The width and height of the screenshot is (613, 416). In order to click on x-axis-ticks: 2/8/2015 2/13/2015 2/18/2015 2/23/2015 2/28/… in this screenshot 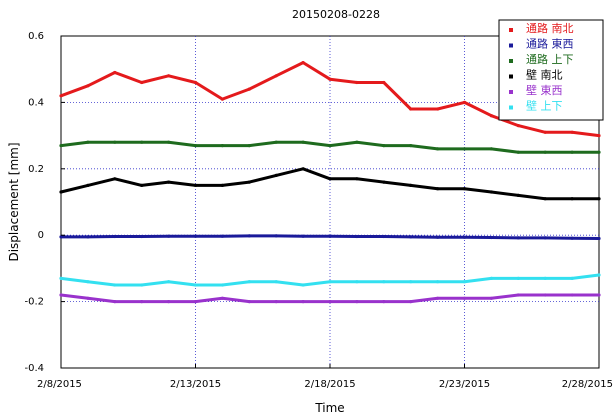, I will do `click(325, 377)`.